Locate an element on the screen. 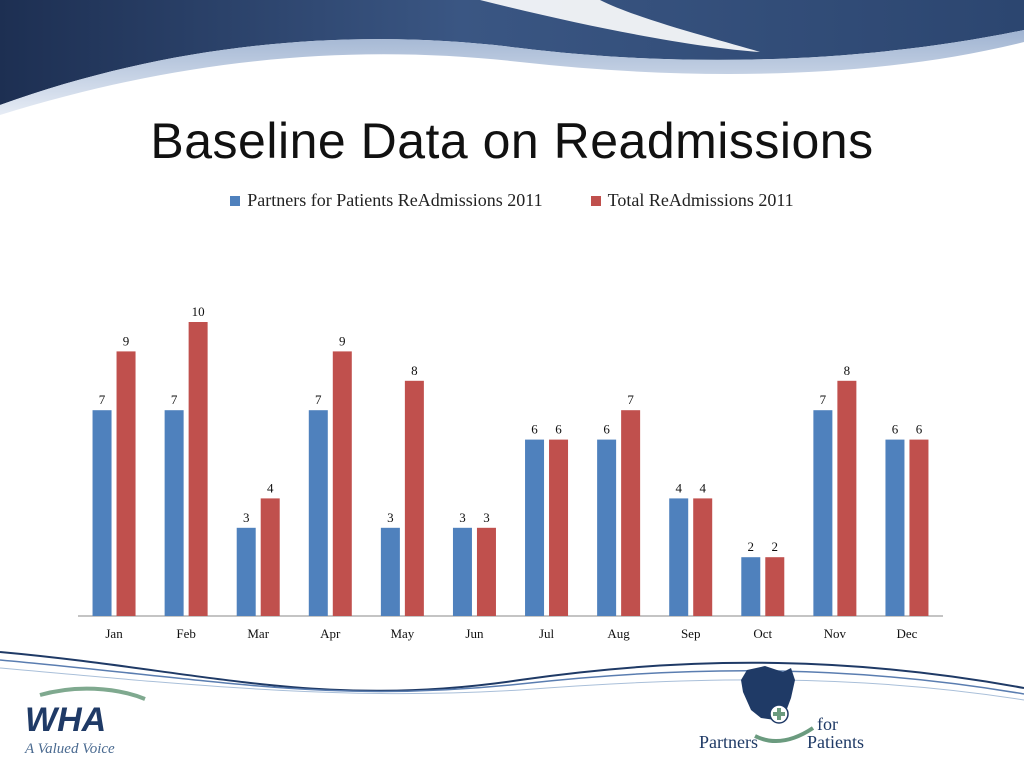 The image size is (1024, 768). logo-for-text: for is located at coordinates (827, 724).